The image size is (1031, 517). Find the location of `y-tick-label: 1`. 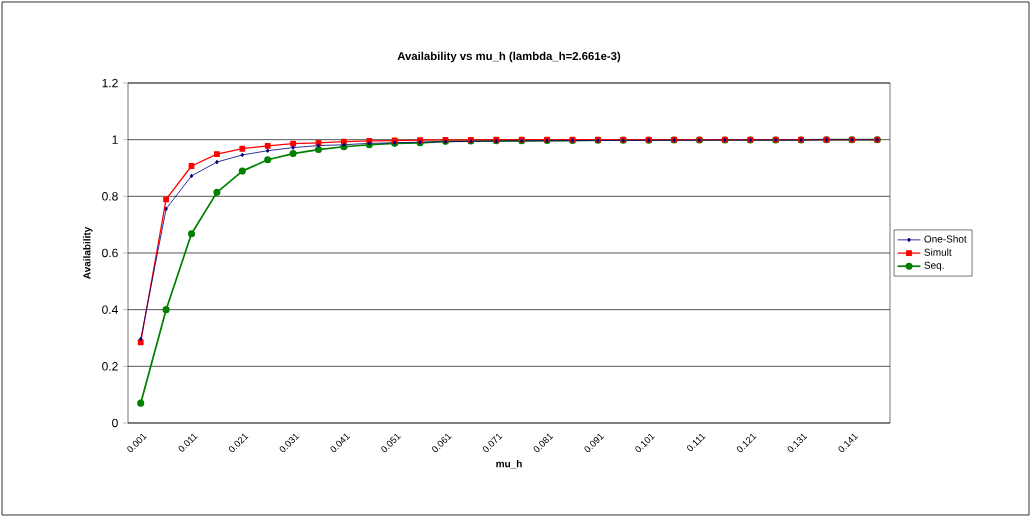

y-tick-label: 1 is located at coordinates (115, 139).